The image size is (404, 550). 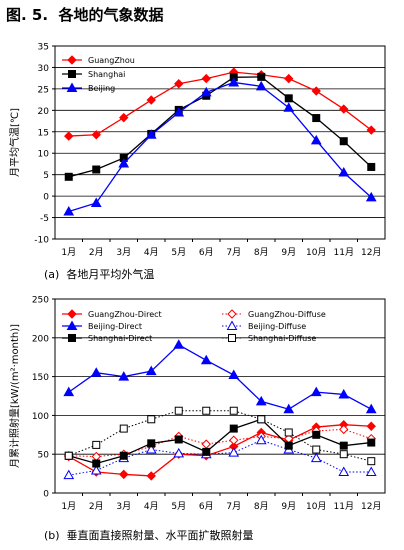 What do you see at coordinates (261, 252) in the screenshot?
I see `x-tick-label: 8月` at bounding box center [261, 252].